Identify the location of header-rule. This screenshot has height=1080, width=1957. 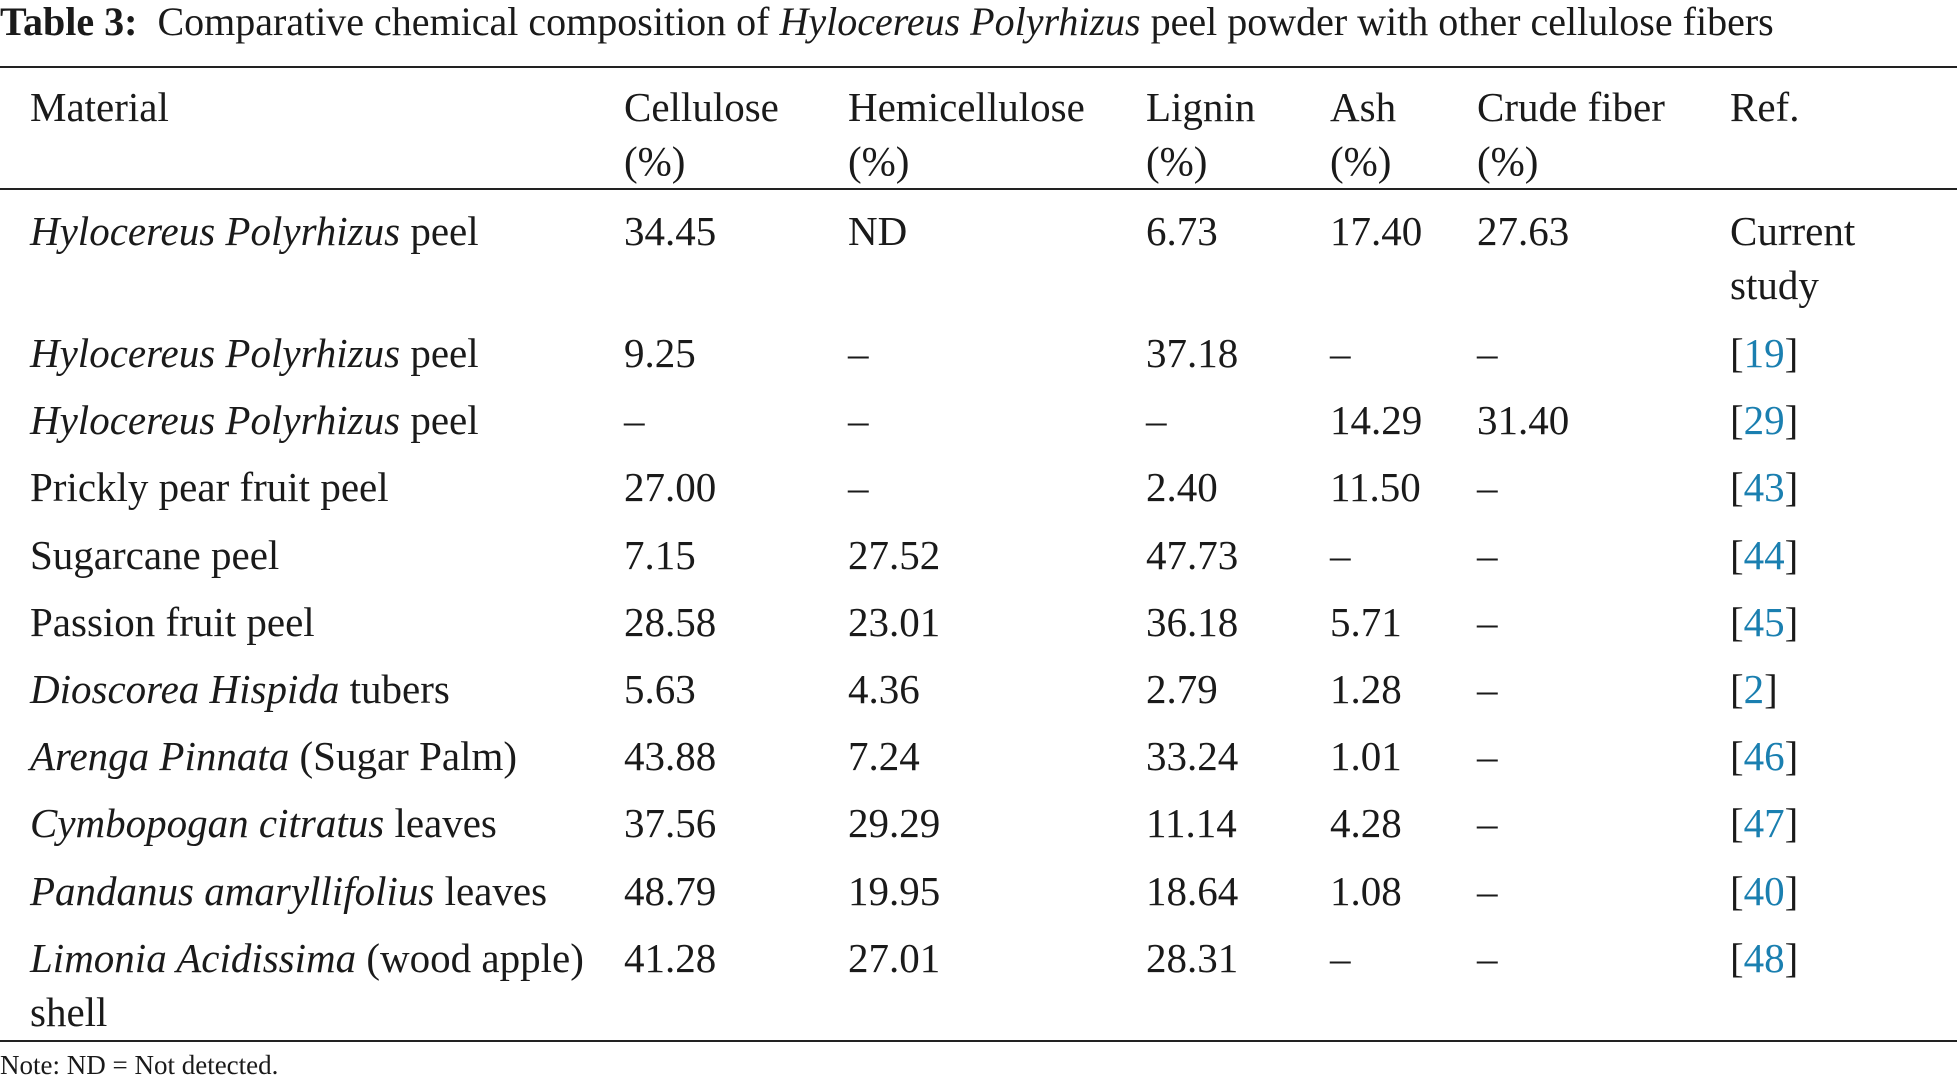
(978, 189).